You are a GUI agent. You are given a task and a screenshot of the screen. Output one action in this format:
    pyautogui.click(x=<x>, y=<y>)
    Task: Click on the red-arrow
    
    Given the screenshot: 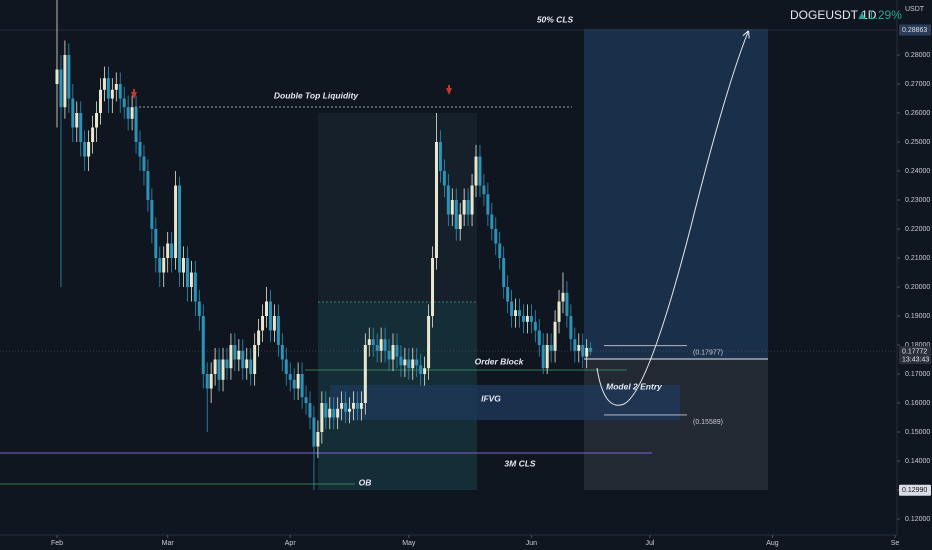 What is the action you would take?
    pyautogui.click(x=134, y=94)
    